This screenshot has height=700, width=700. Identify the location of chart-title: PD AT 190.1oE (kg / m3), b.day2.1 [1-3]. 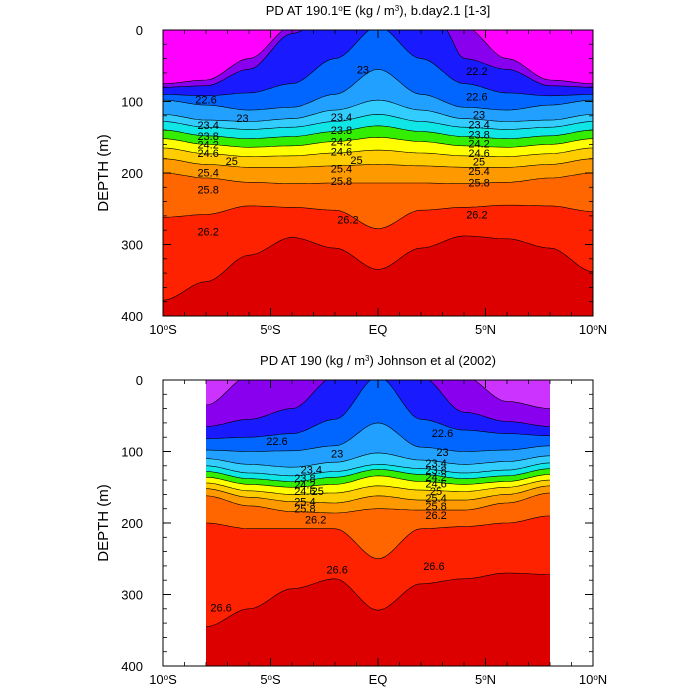
(378, 10).